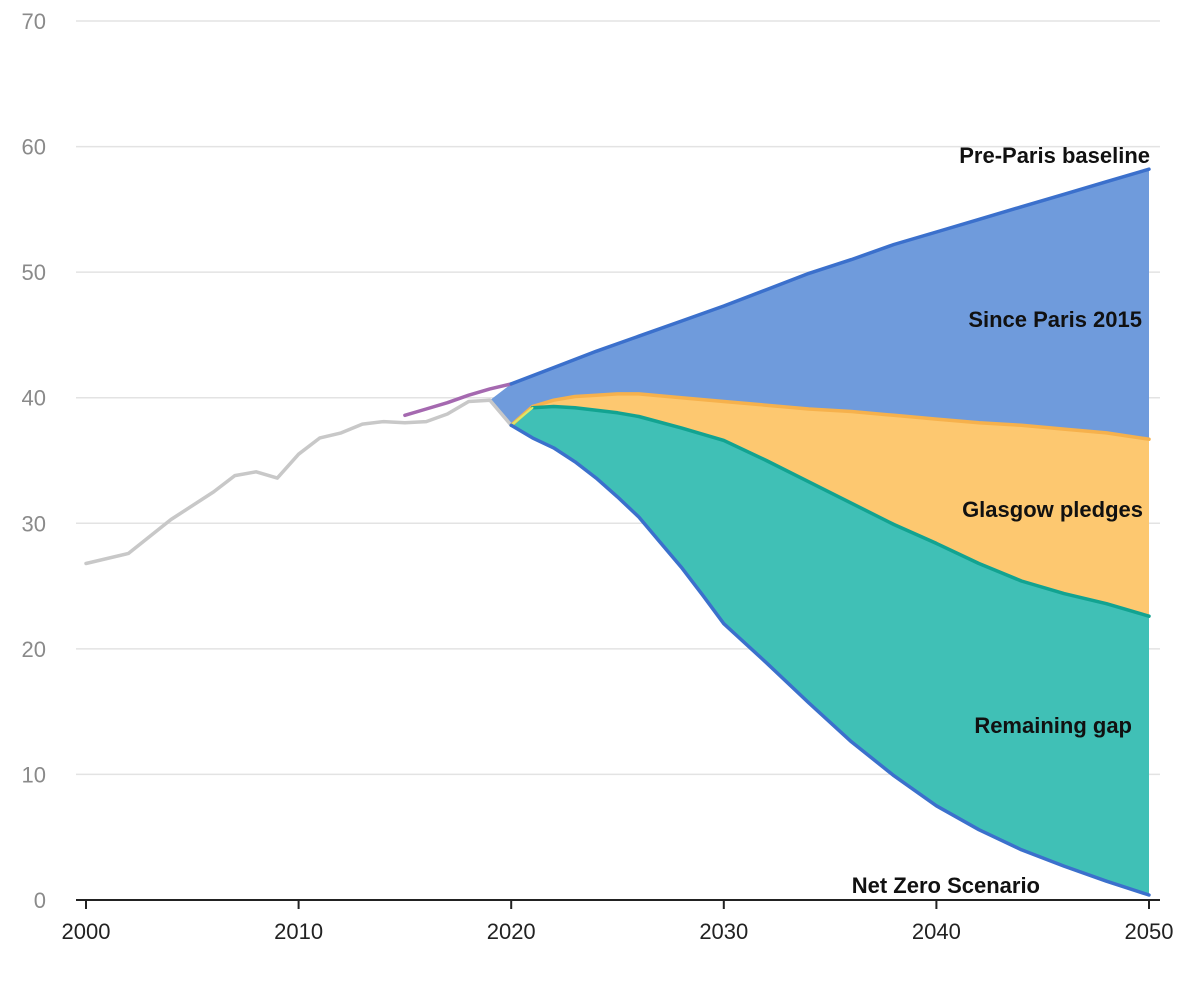  What do you see at coordinates (830, 276) in the screenshot?
I see `pre-paris-baseline-line` at bounding box center [830, 276].